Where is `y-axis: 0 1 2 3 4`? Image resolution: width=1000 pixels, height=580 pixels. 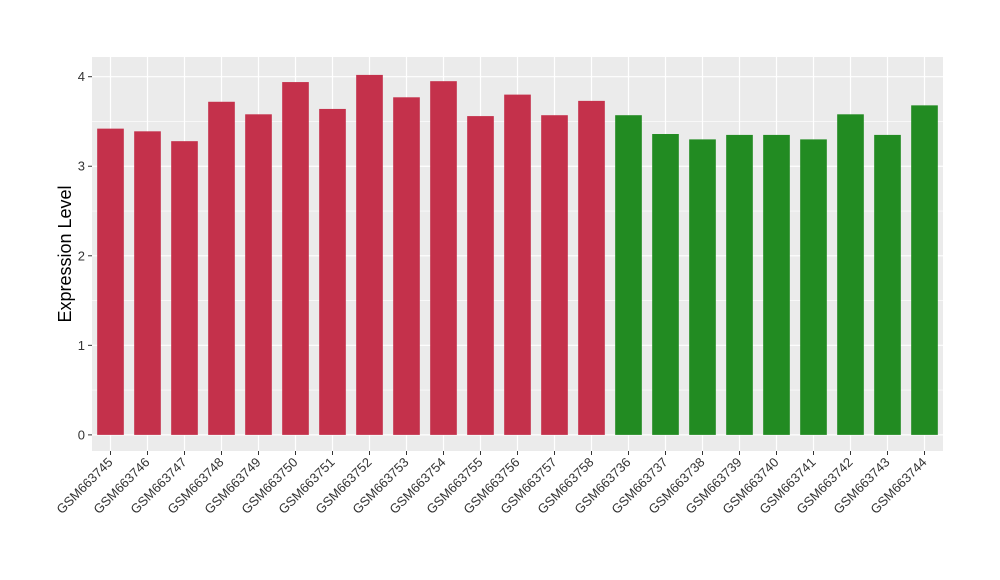 y-axis: 0 1 2 3 4 is located at coordinates (85, 255).